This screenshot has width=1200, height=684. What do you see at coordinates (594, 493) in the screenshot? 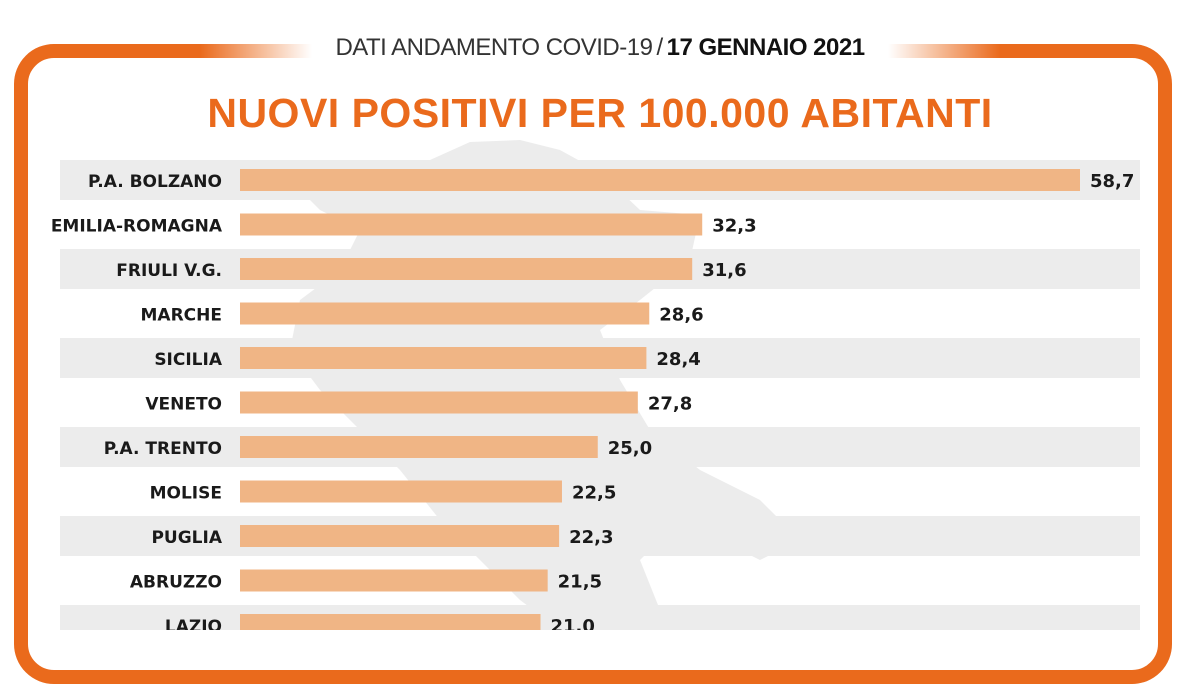
I see `value-label: 22,5` at bounding box center [594, 493].